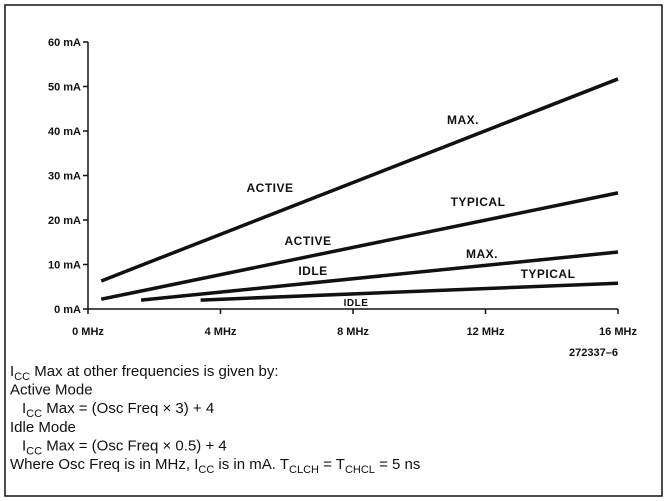 The height and width of the screenshot is (501, 668). What do you see at coordinates (397, 464) in the screenshot?
I see `note-text: = 5 ns` at bounding box center [397, 464].